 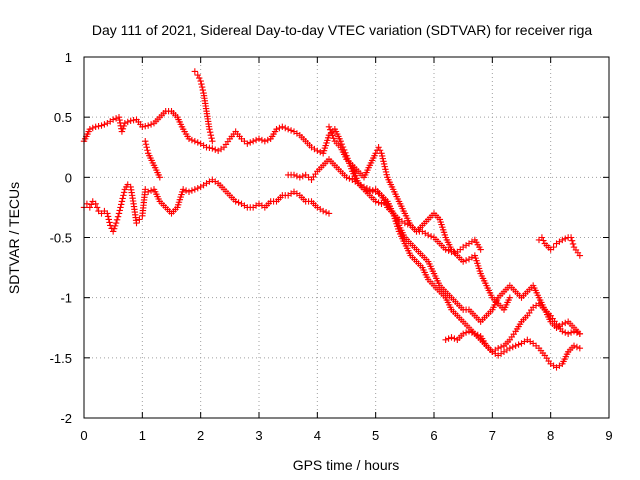 I want to click on x-axis-label: GPS time / hours, so click(x=346, y=465).